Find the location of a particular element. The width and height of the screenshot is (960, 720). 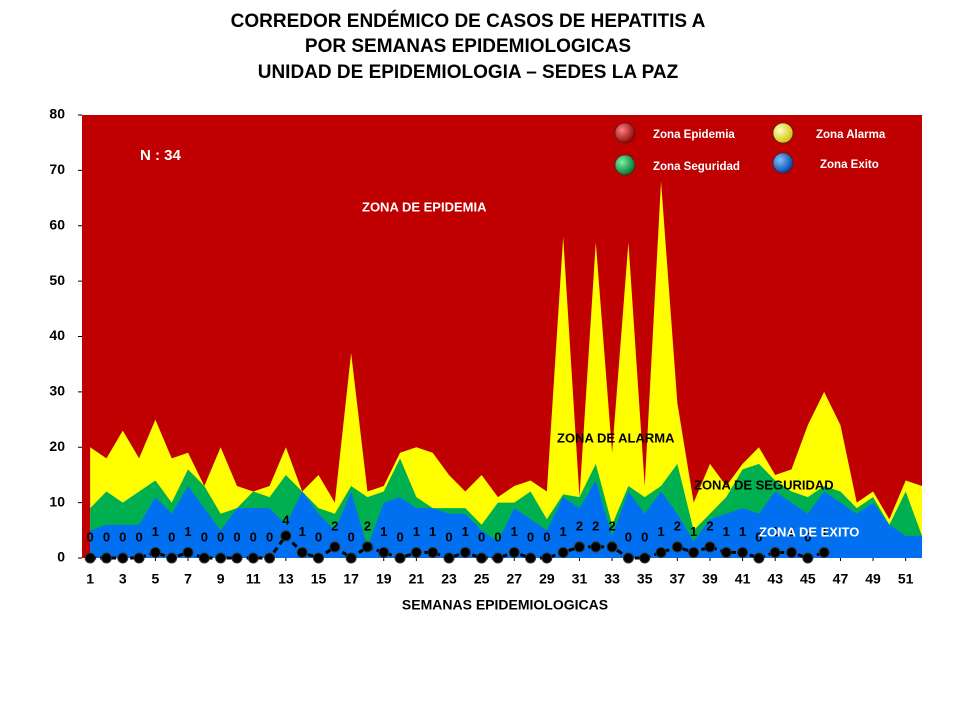

y-tick-label: 0 is located at coordinates (61, 557).